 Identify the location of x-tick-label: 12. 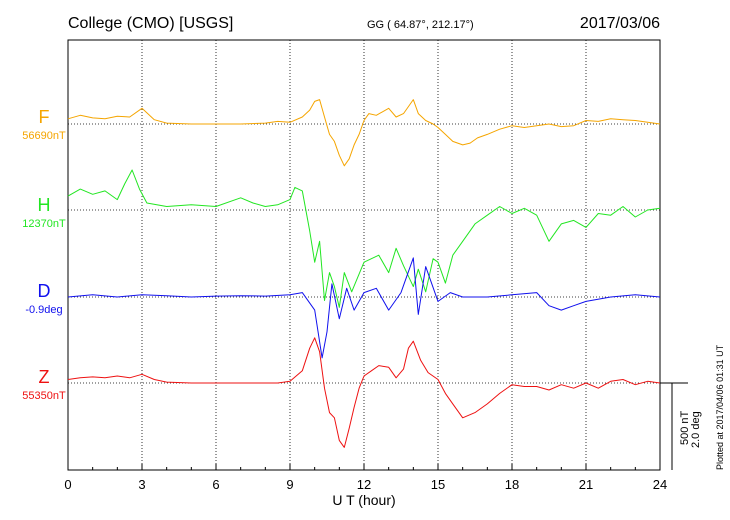
(364, 484).